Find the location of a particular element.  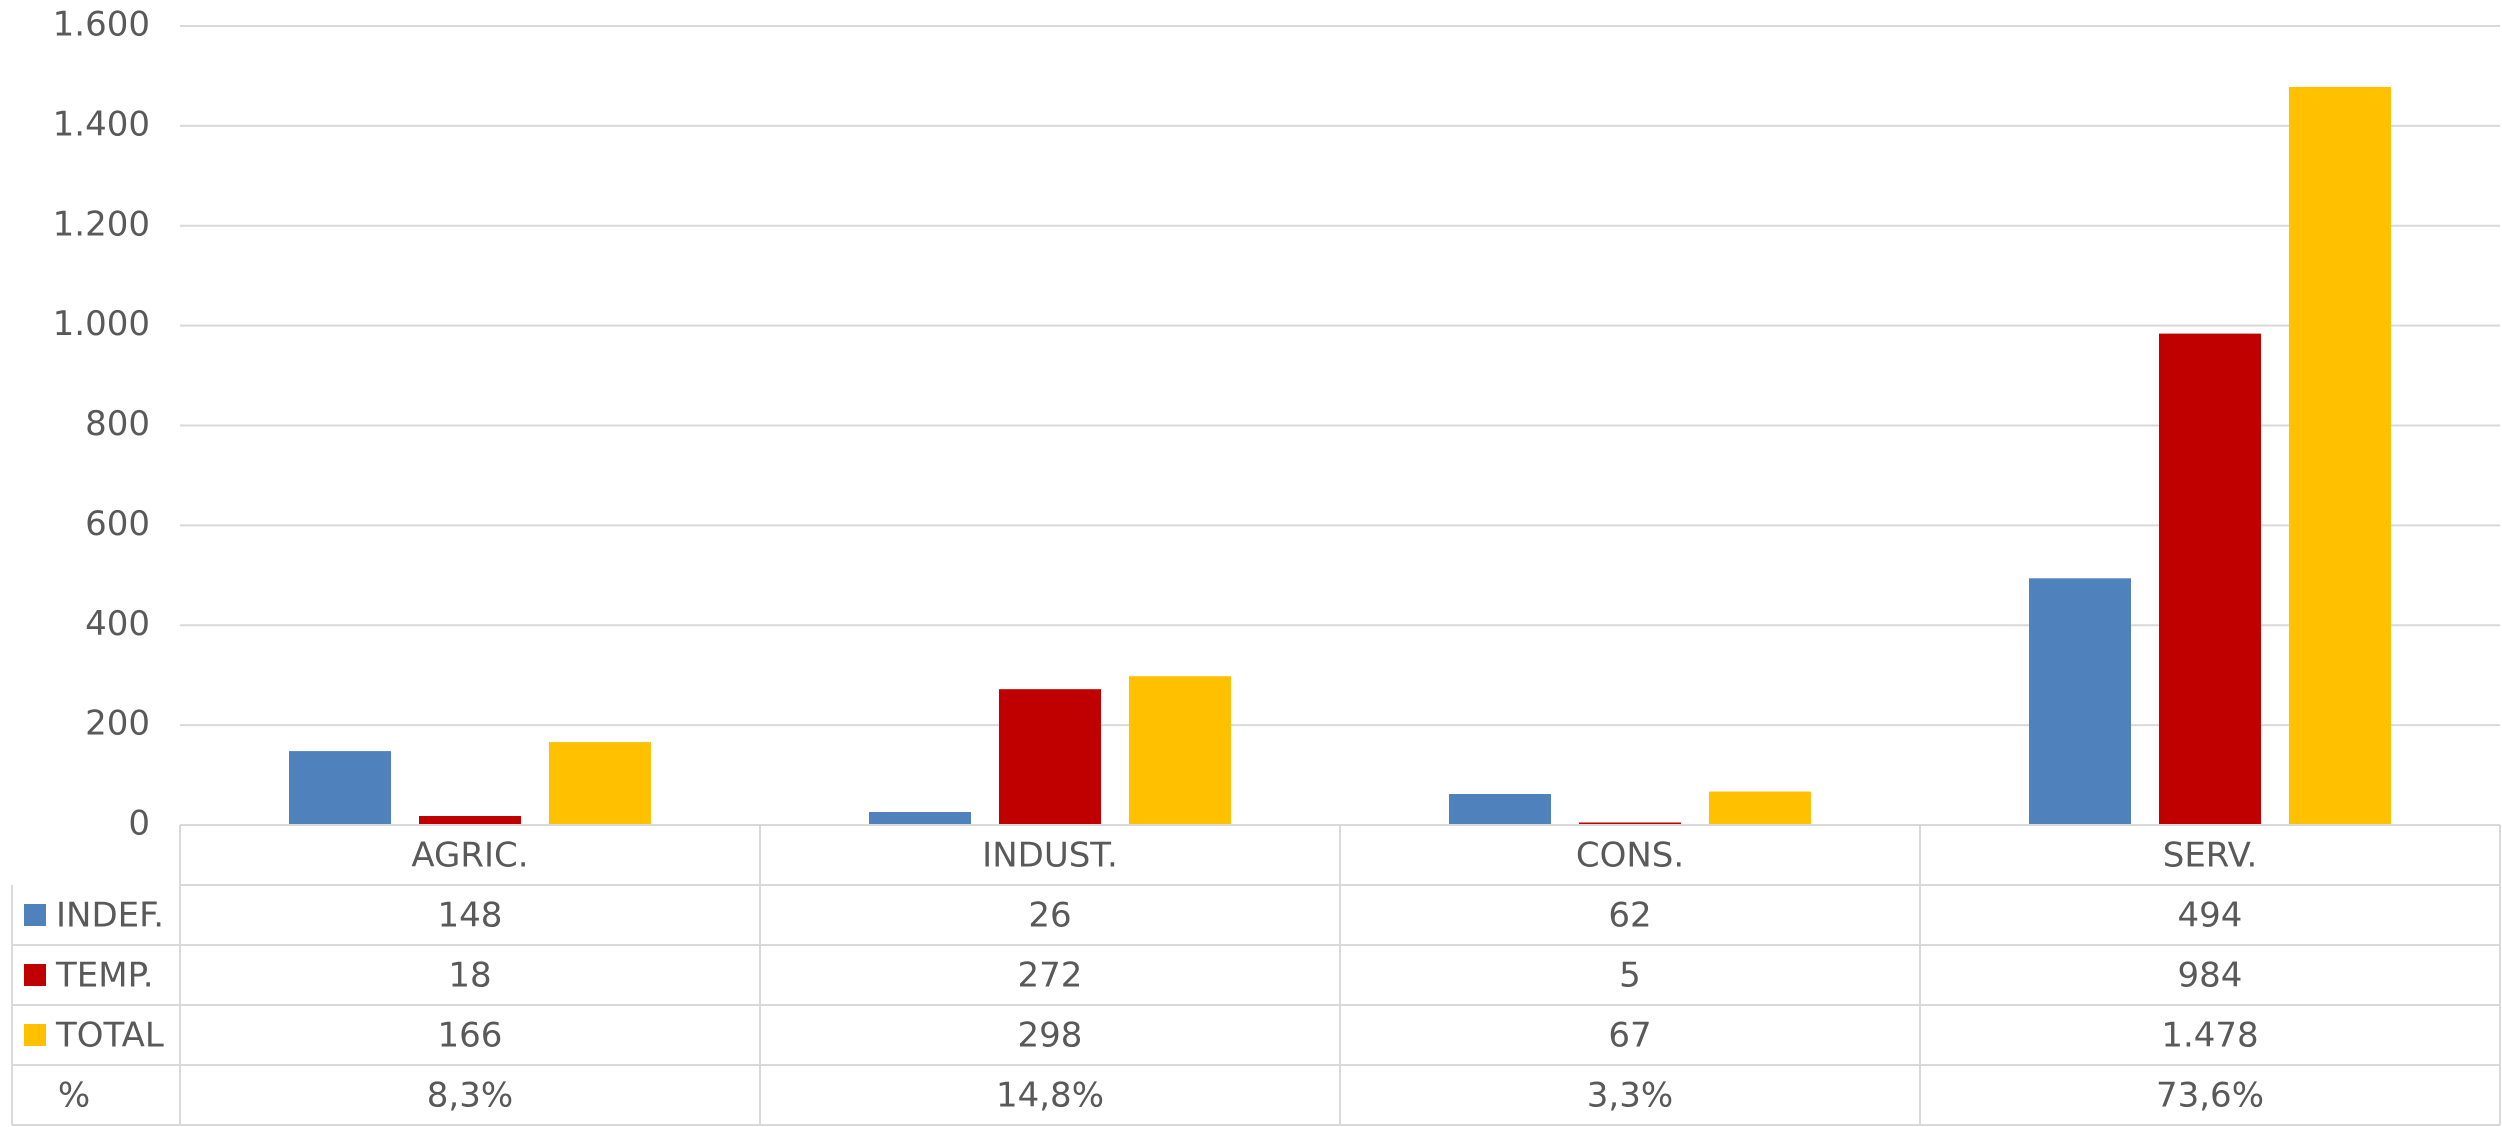

y-tick-label: 1.200 is located at coordinates (101, 224).